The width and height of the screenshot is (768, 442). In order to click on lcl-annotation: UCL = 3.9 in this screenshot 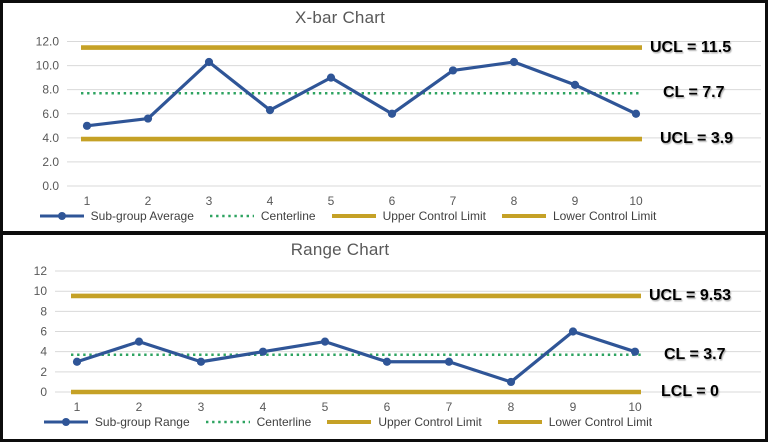, I will do `click(697, 139)`.